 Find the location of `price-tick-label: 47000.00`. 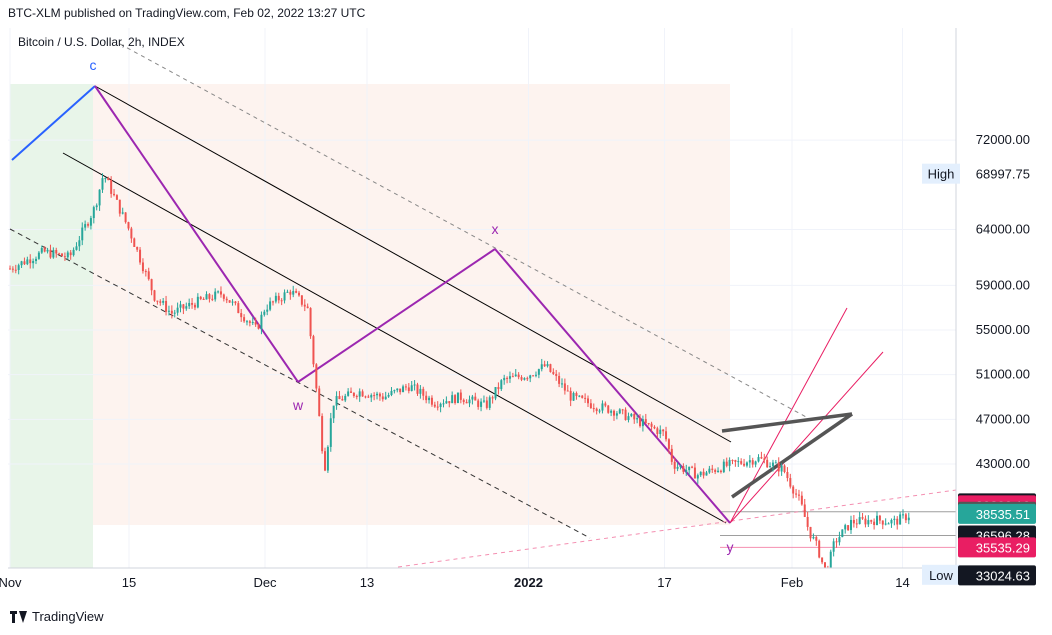

price-tick-label: 47000.00 is located at coordinates (1003, 418).